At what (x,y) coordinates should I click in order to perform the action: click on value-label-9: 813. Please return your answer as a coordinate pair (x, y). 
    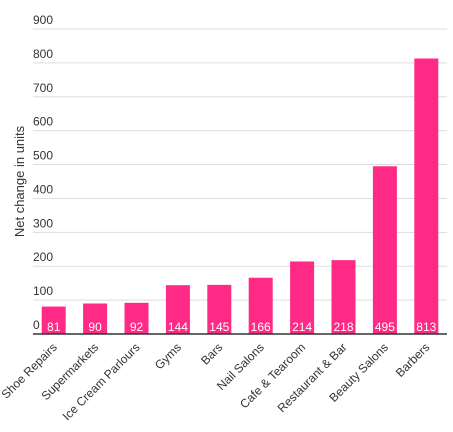
    Looking at the image, I should click on (426, 327).